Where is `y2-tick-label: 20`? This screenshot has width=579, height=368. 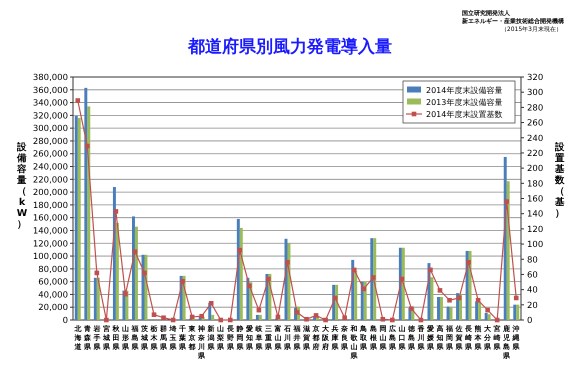 y2-tick-label: 20 is located at coordinates (532, 305).